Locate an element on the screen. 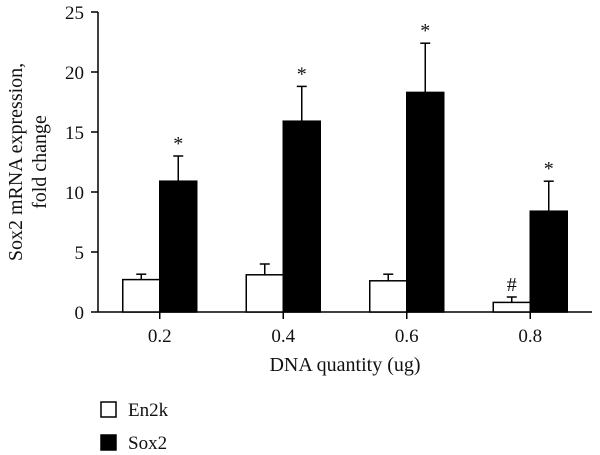  y-ticks: 0 5 10 15 20 25 is located at coordinates (81, 163).